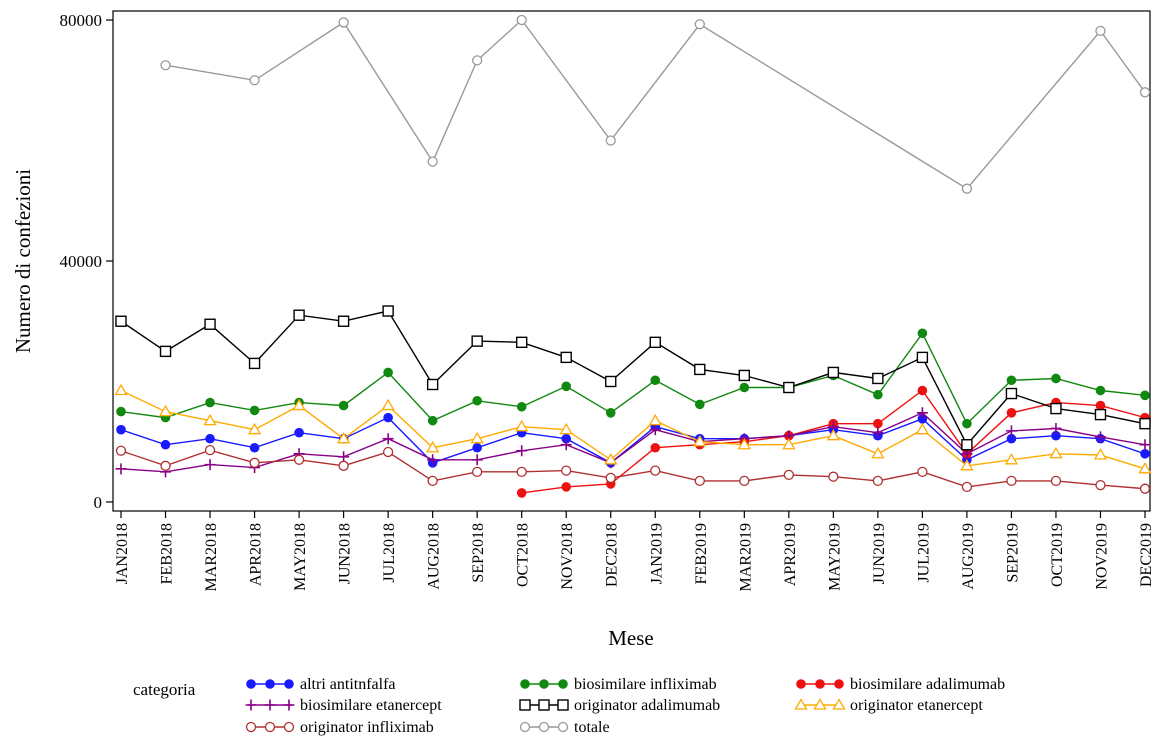 The image size is (1155, 740). I want to click on legend-title: categoria, so click(164, 689).